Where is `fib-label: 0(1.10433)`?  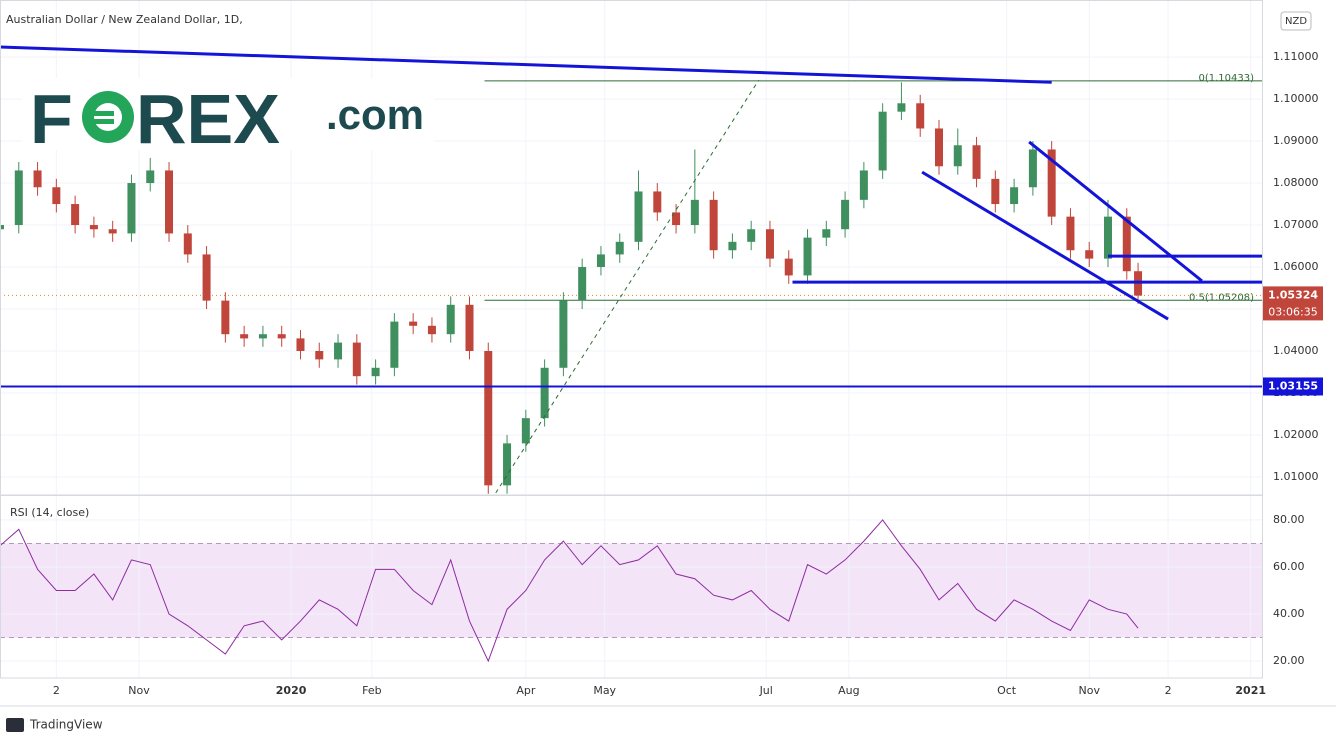 fib-label: 0(1.10433) is located at coordinates (1226, 78).